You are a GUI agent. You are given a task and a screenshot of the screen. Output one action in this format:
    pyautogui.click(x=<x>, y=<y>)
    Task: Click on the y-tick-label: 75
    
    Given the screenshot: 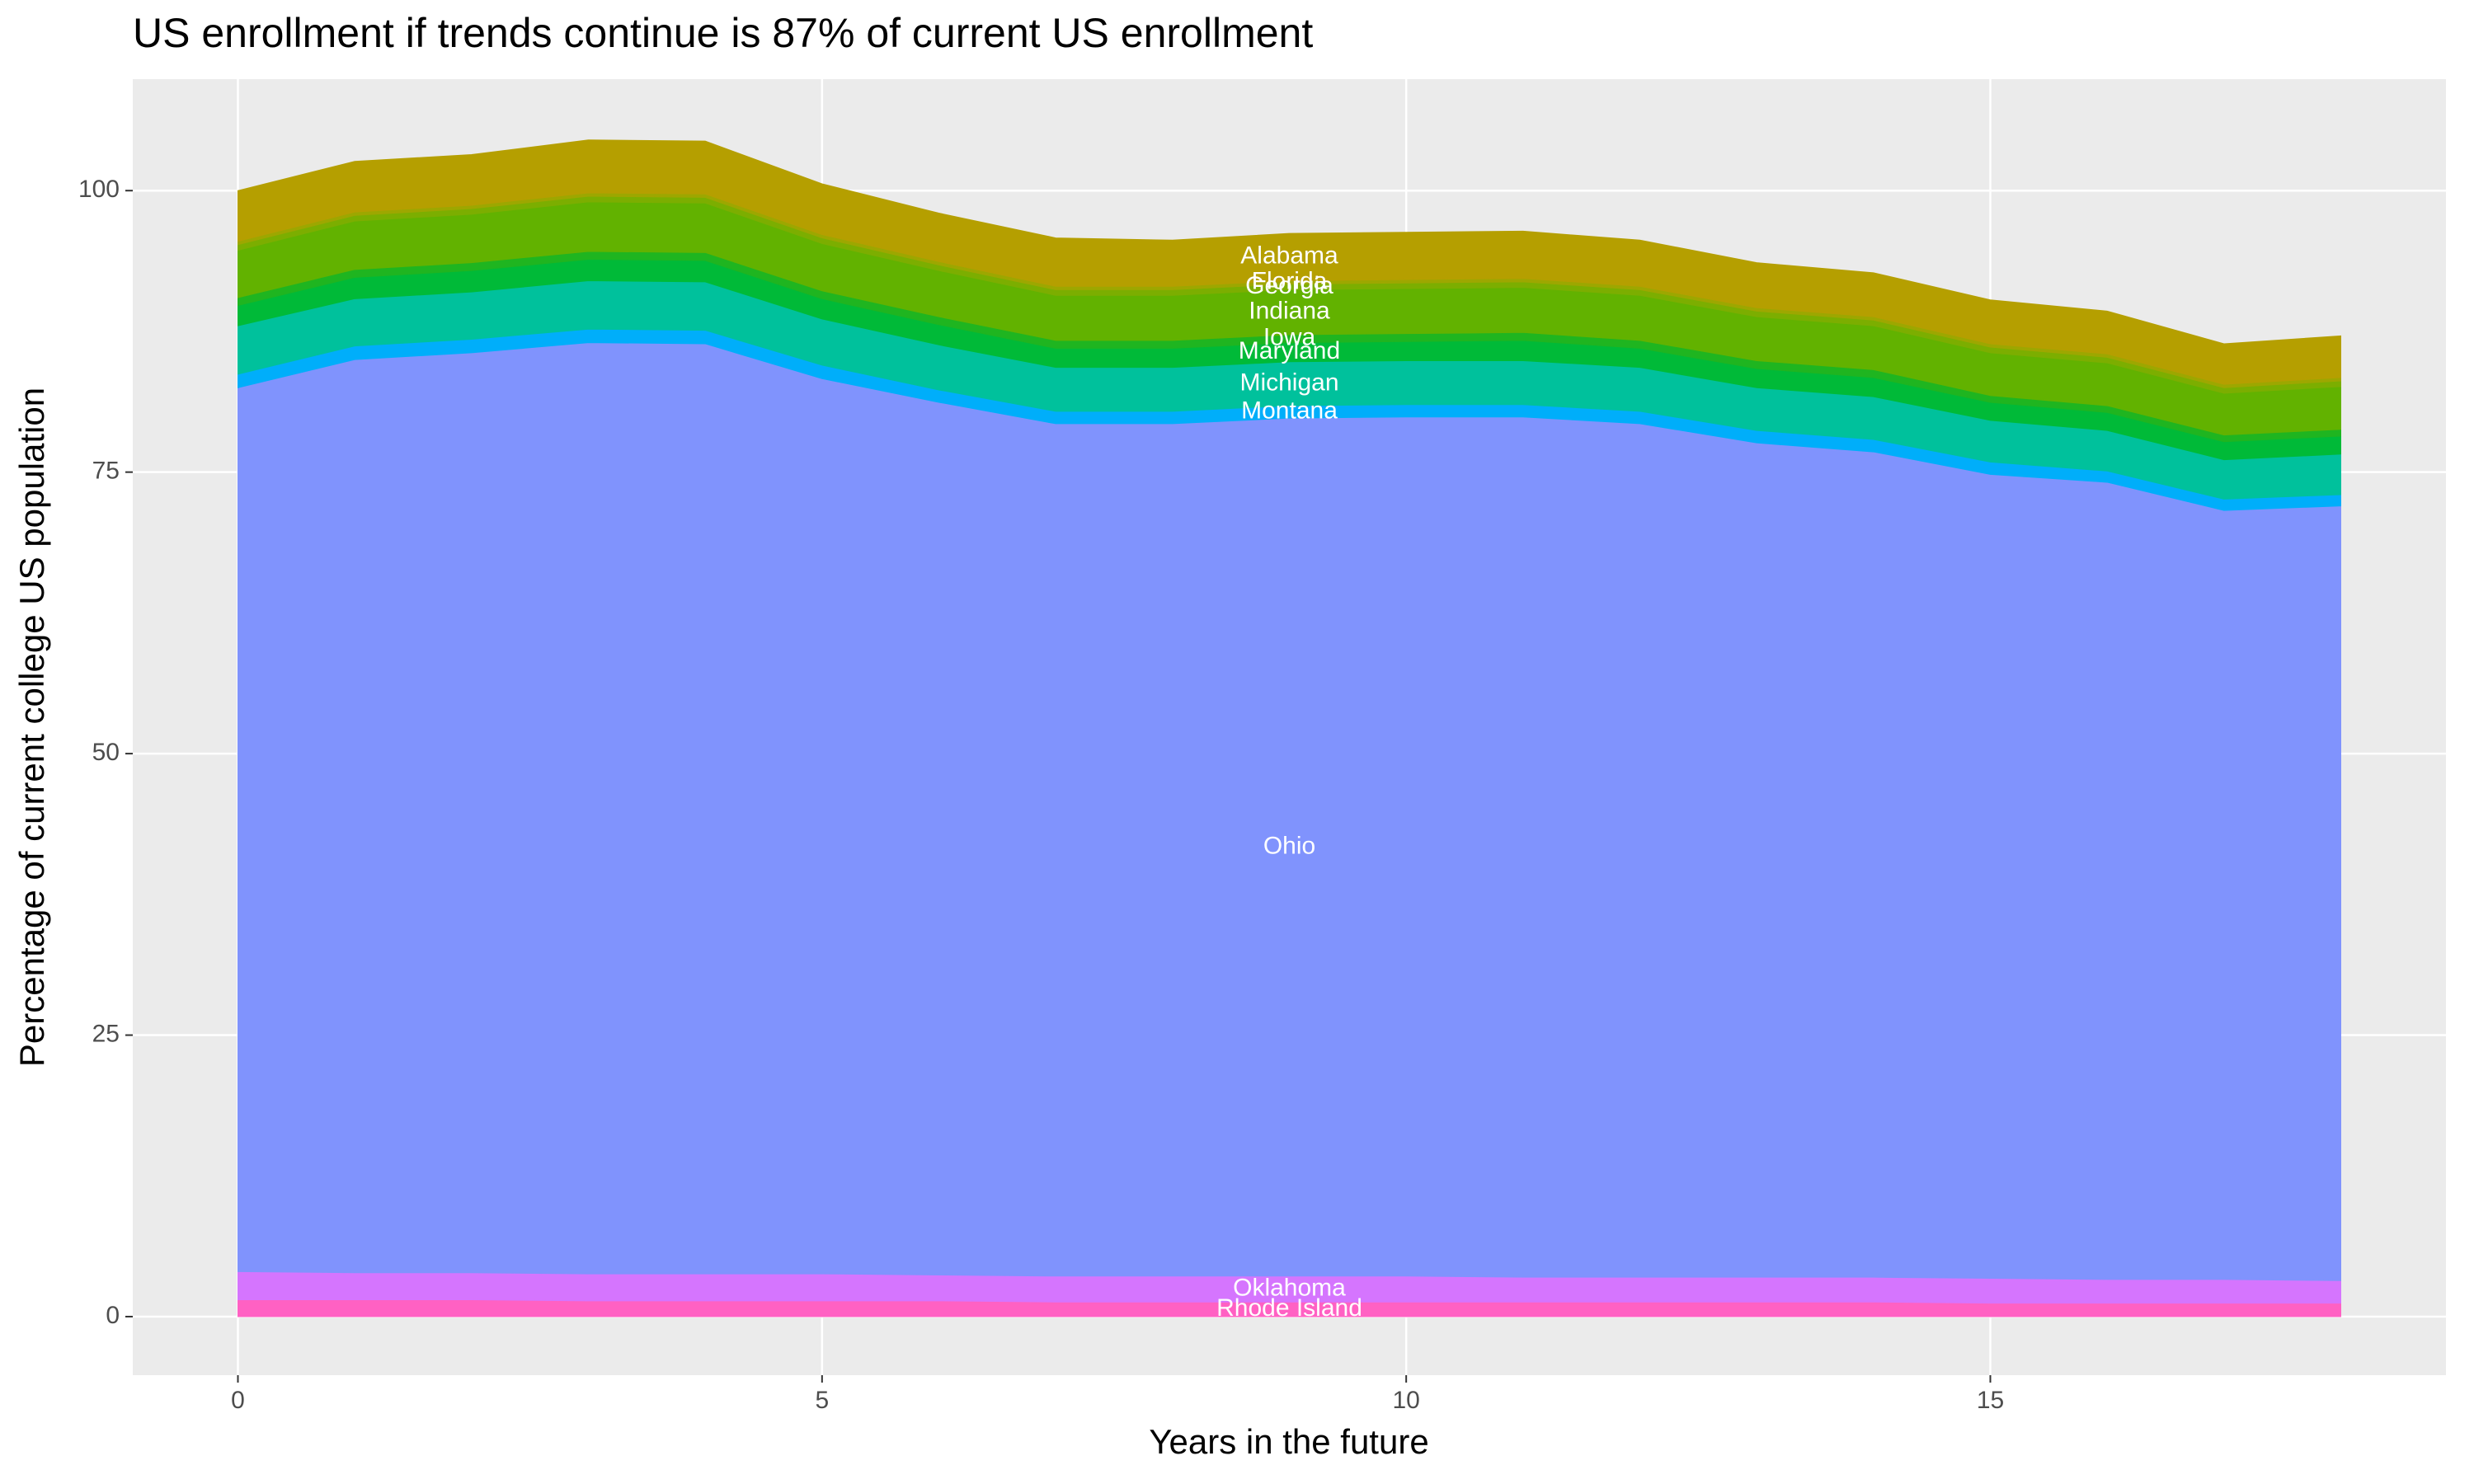 What is the action you would take?
    pyautogui.click(x=106, y=472)
    